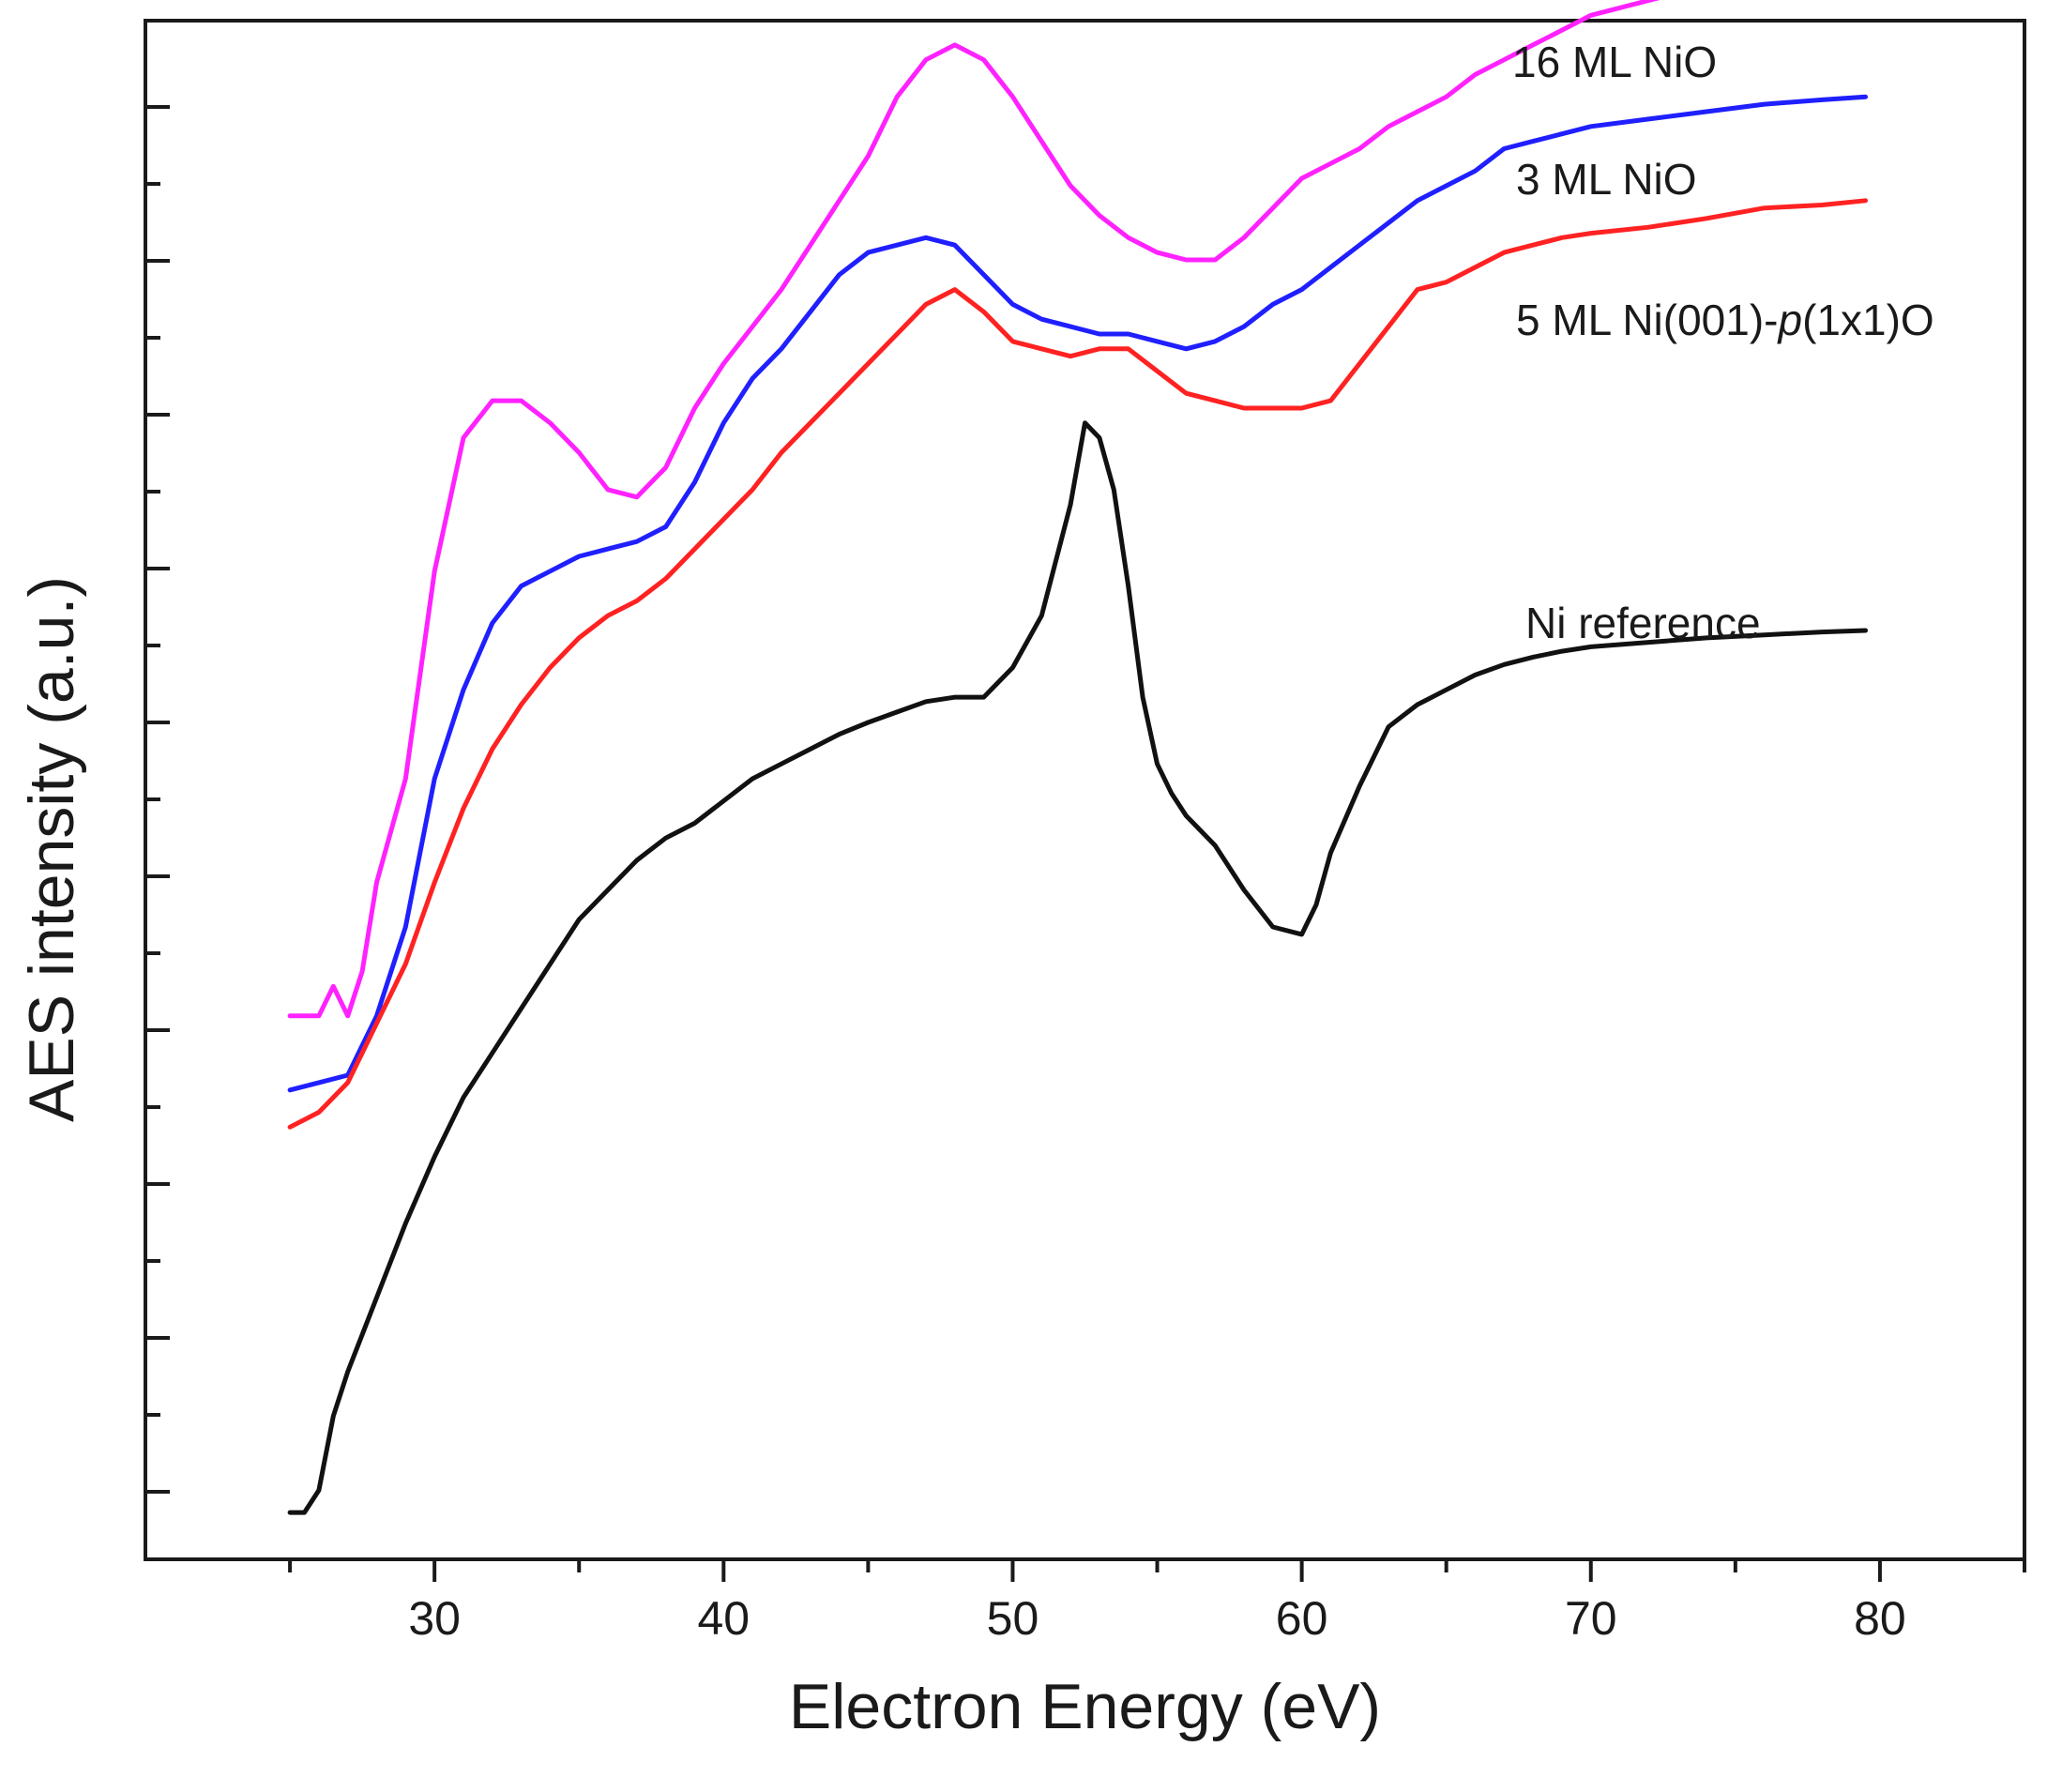 Image resolution: width=2047 pixels, height=1792 pixels. What do you see at coordinates (1614, 62) in the screenshot?
I see `series-label: 16 ML NiO` at bounding box center [1614, 62].